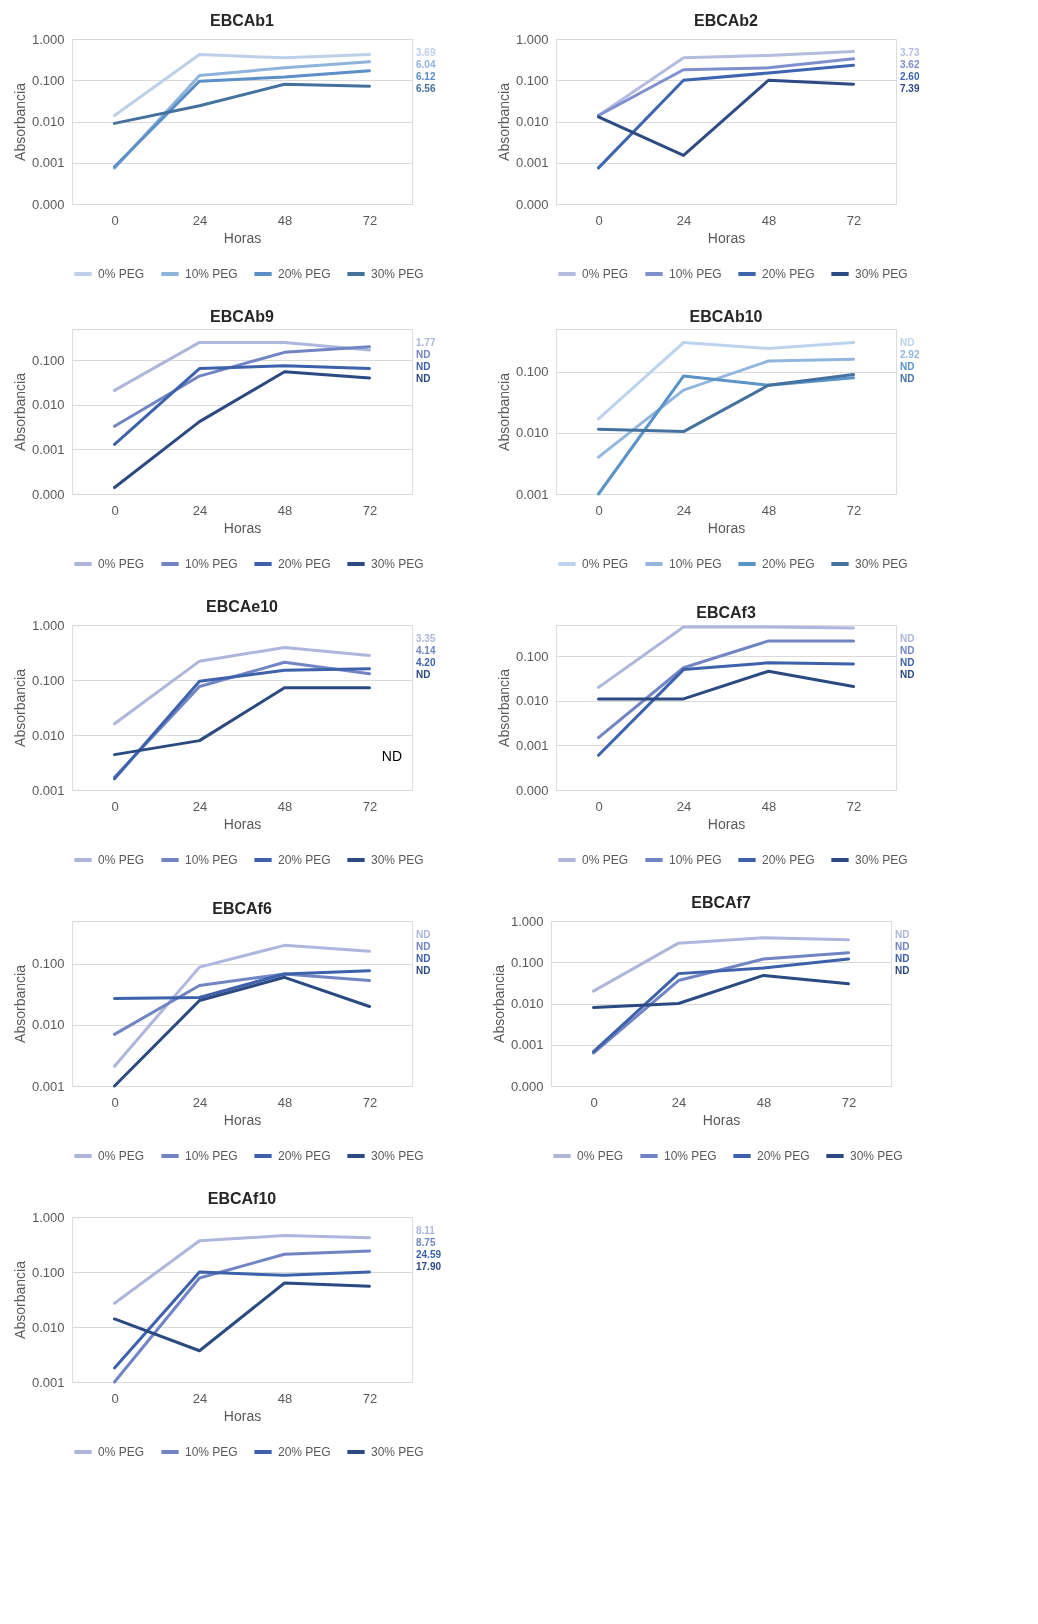 The width and height of the screenshot is (1038, 1624). I want to click on chart-title: EBCAb2, so click(726, 20).